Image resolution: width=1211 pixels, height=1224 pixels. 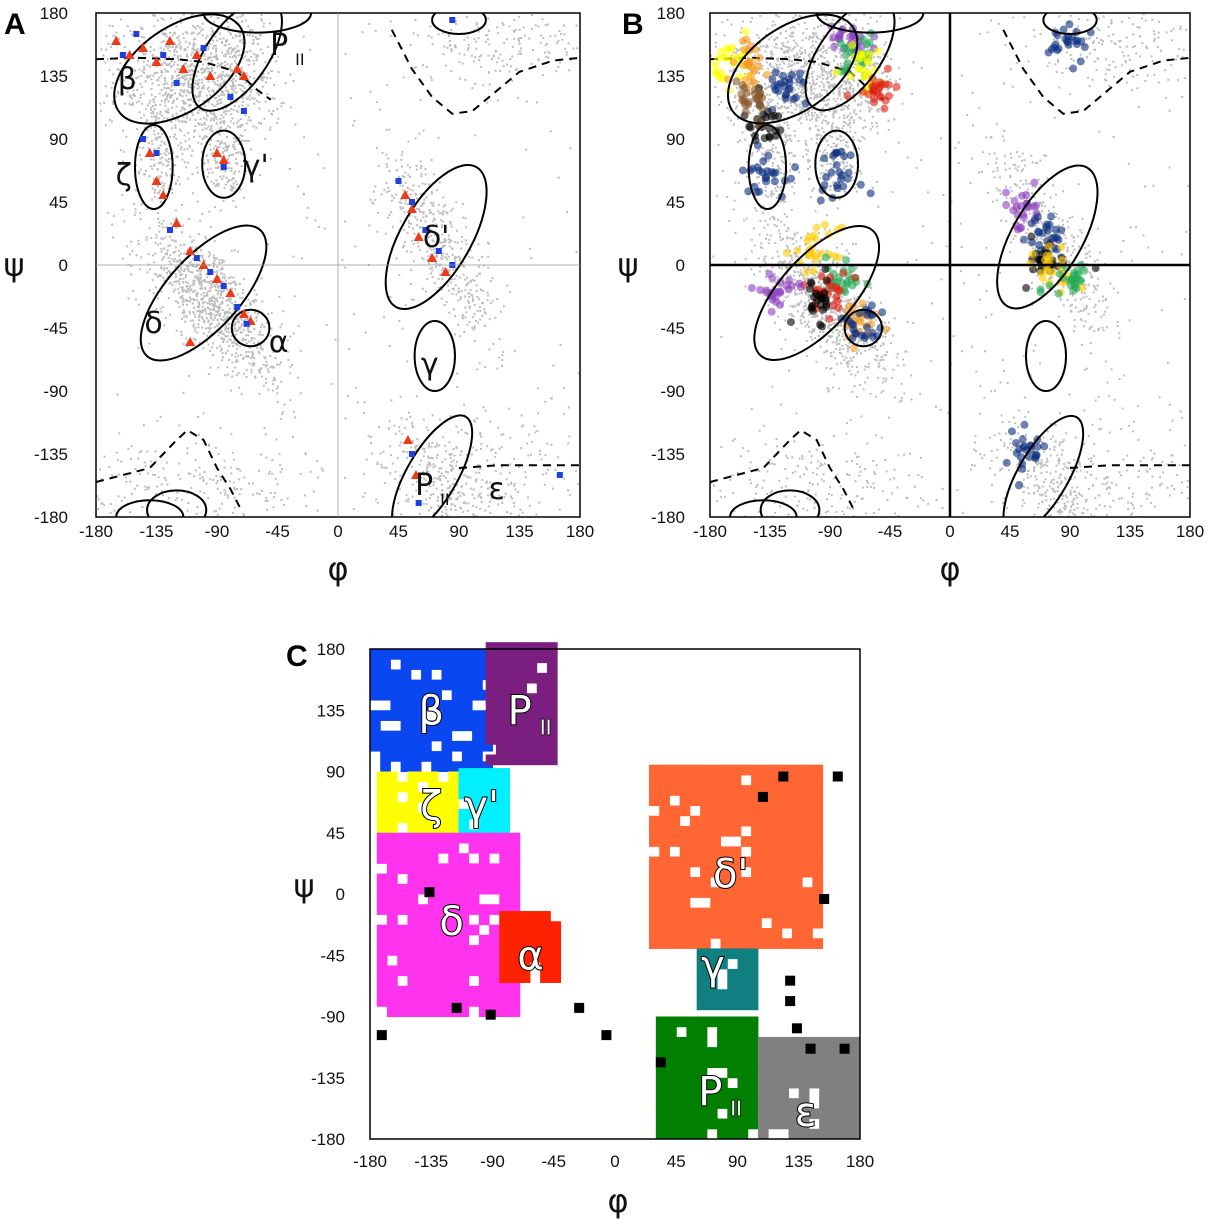 What do you see at coordinates (432, 257) in the screenshot?
I see `triangle-point` at bounding box center [432, 257].